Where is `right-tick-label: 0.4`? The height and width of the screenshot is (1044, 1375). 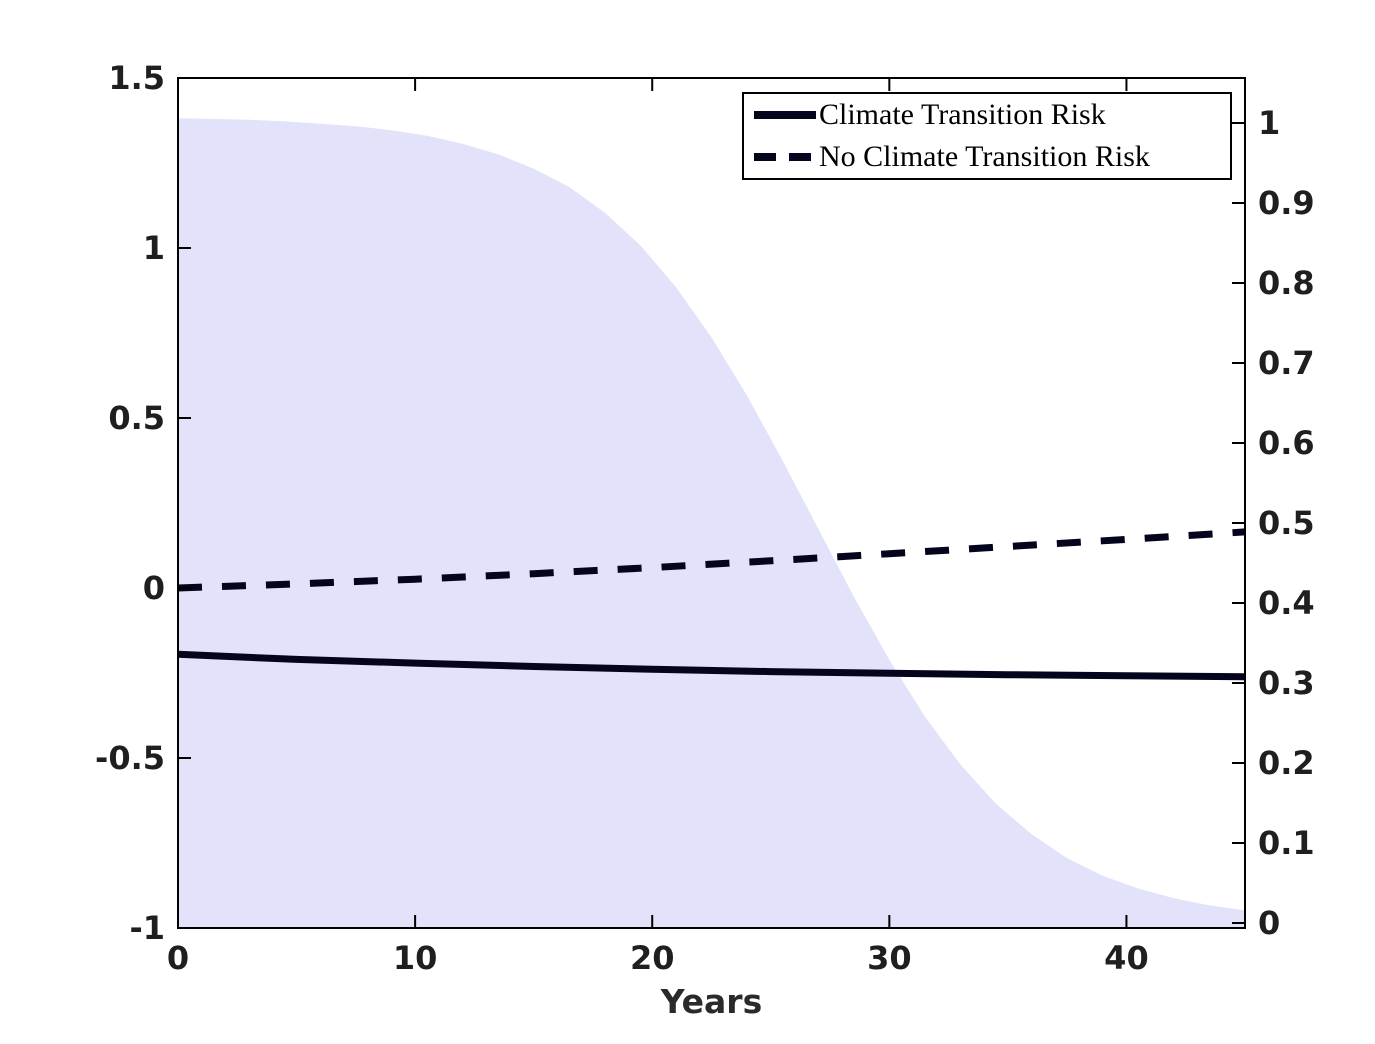 right-tick-label: 0.4 is located at coordinates (1286, 603).